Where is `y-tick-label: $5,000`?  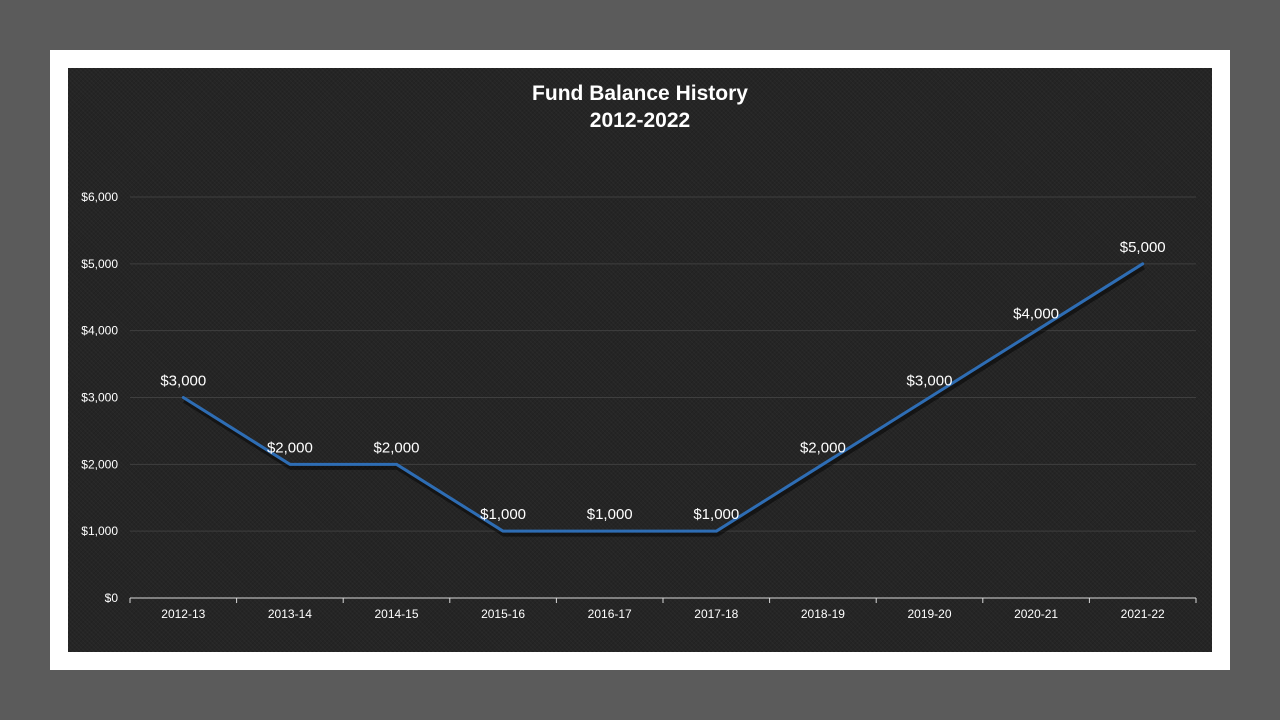
y-tick-label: $5,000 is located at coordinates (99, 264).